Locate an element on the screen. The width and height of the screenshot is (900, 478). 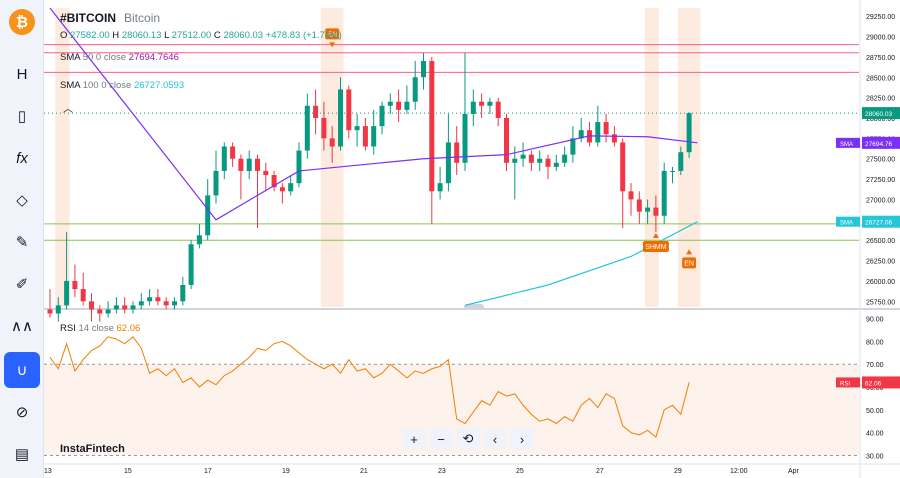
low-label: L is located at coordinates (167, 35).